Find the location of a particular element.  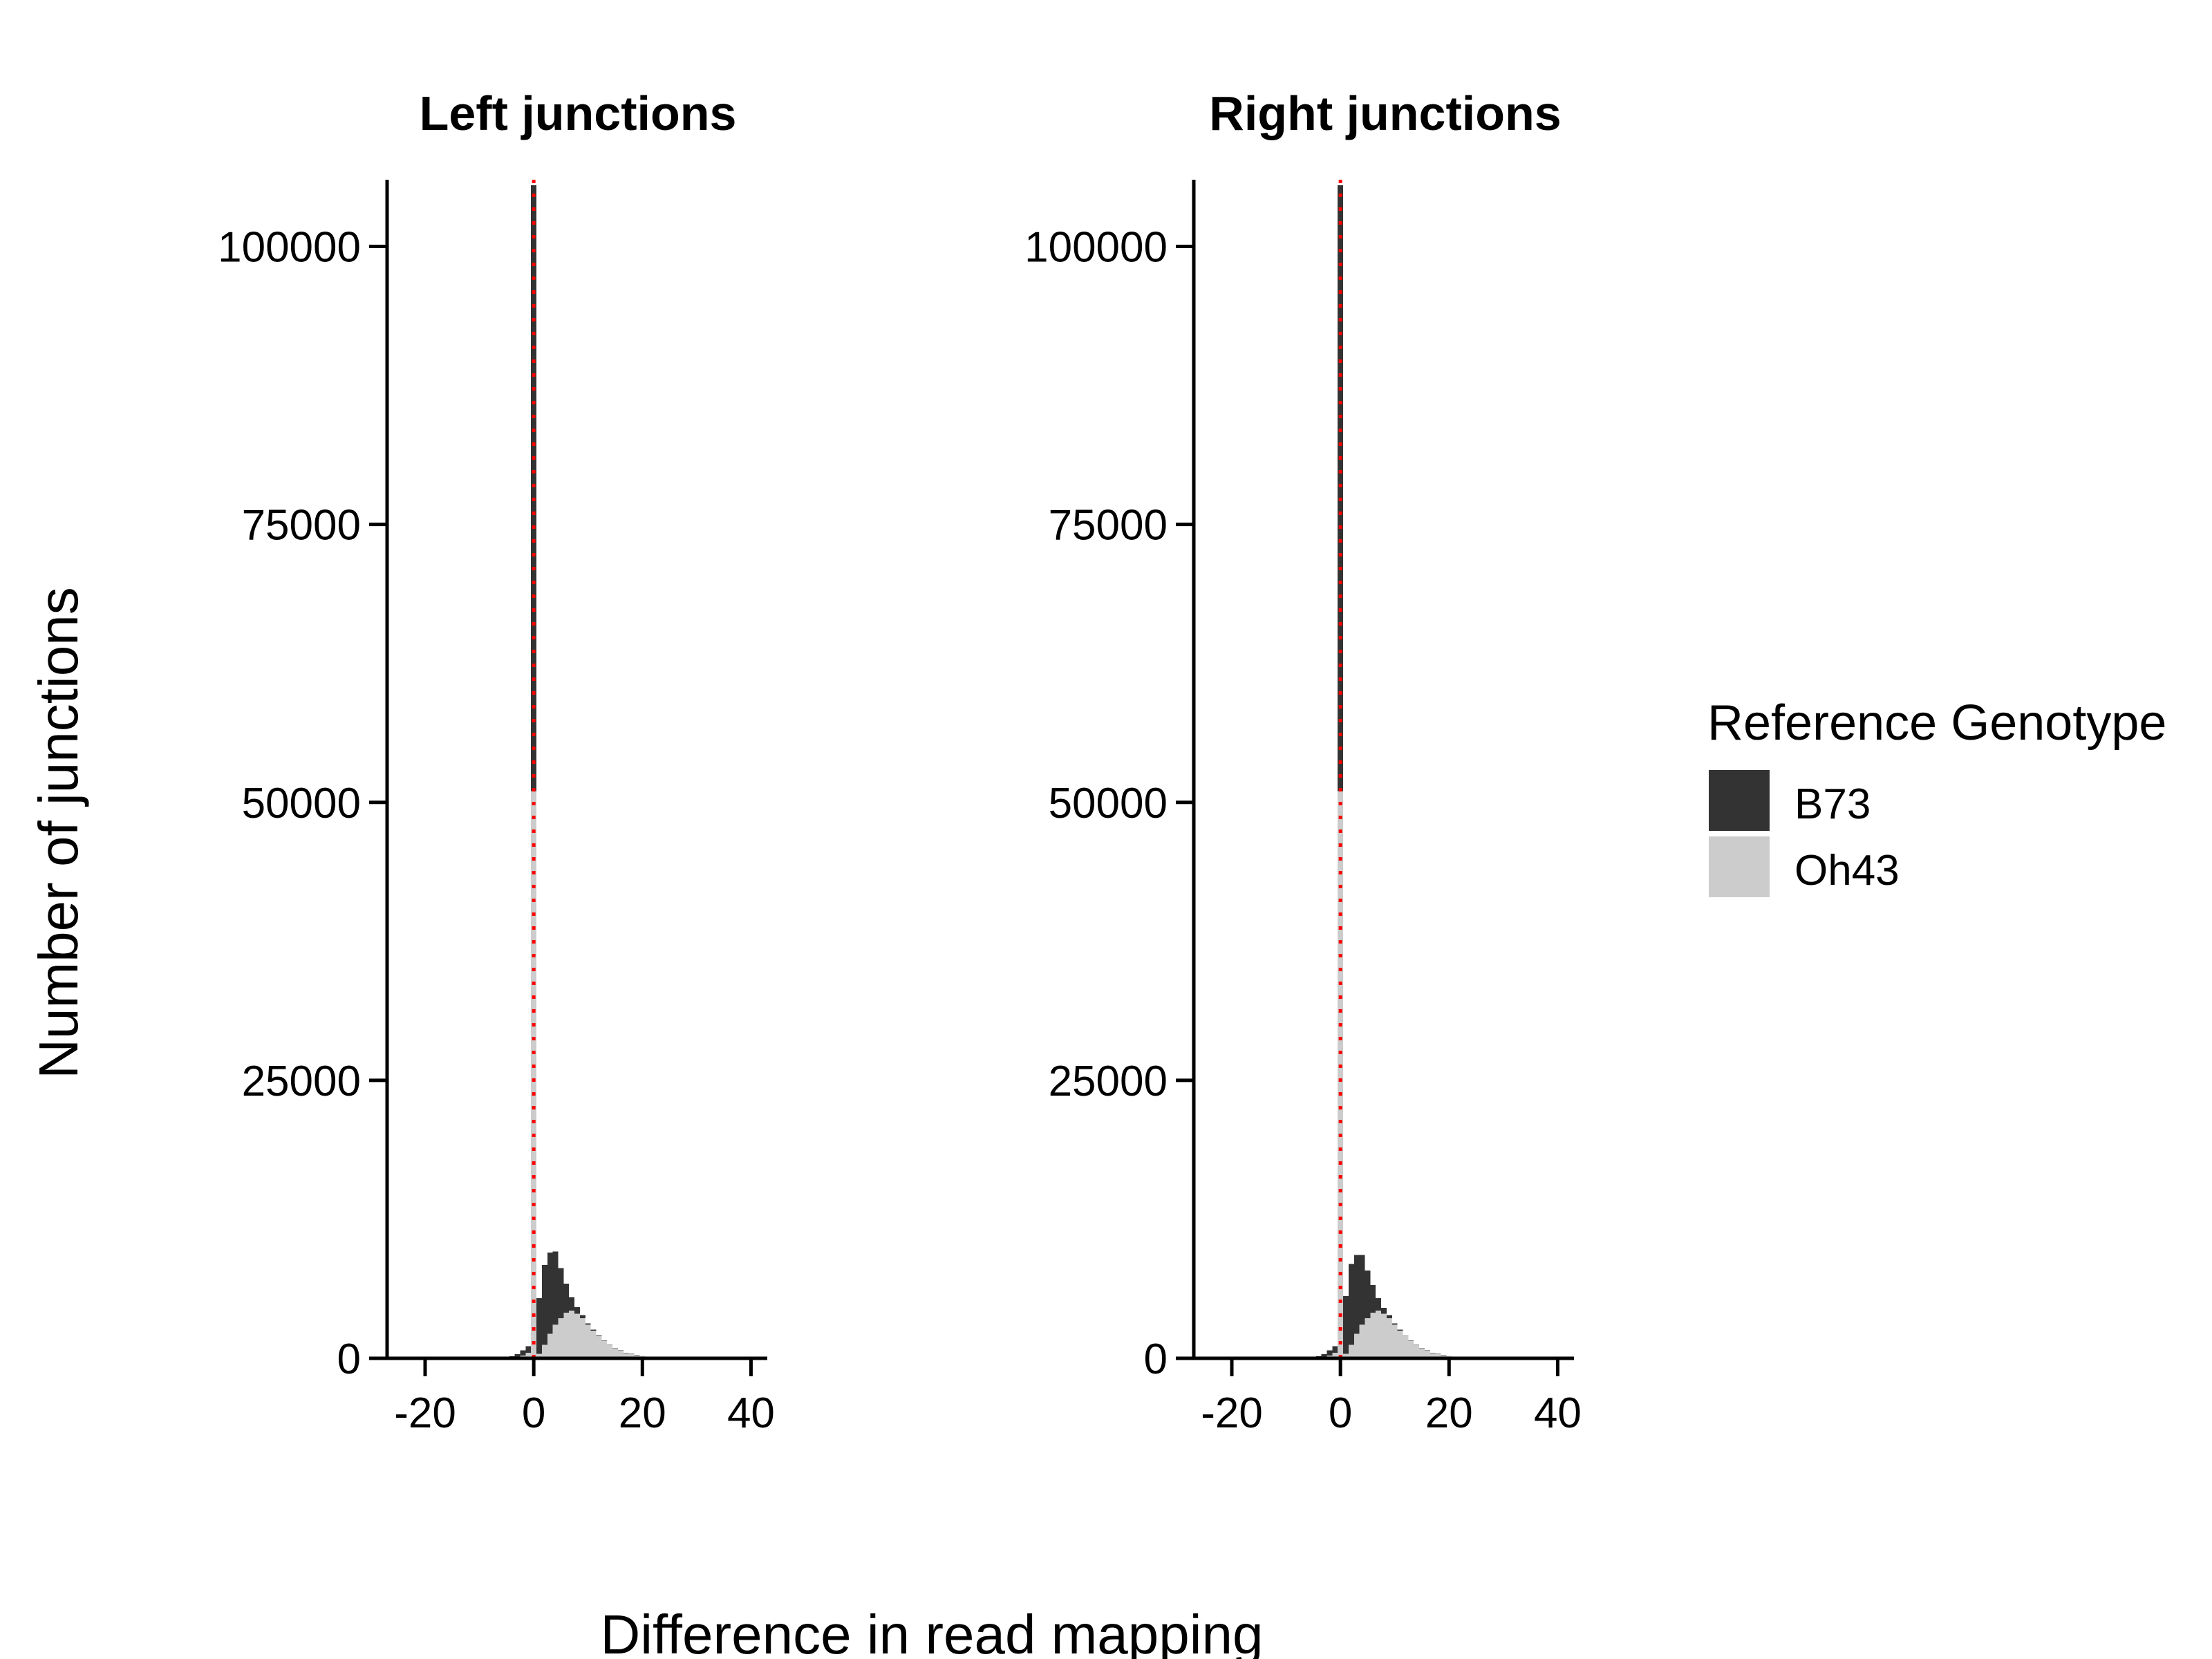

legend: Reference Genotype B73 Oh43 is located at coordinates (1937, 796).